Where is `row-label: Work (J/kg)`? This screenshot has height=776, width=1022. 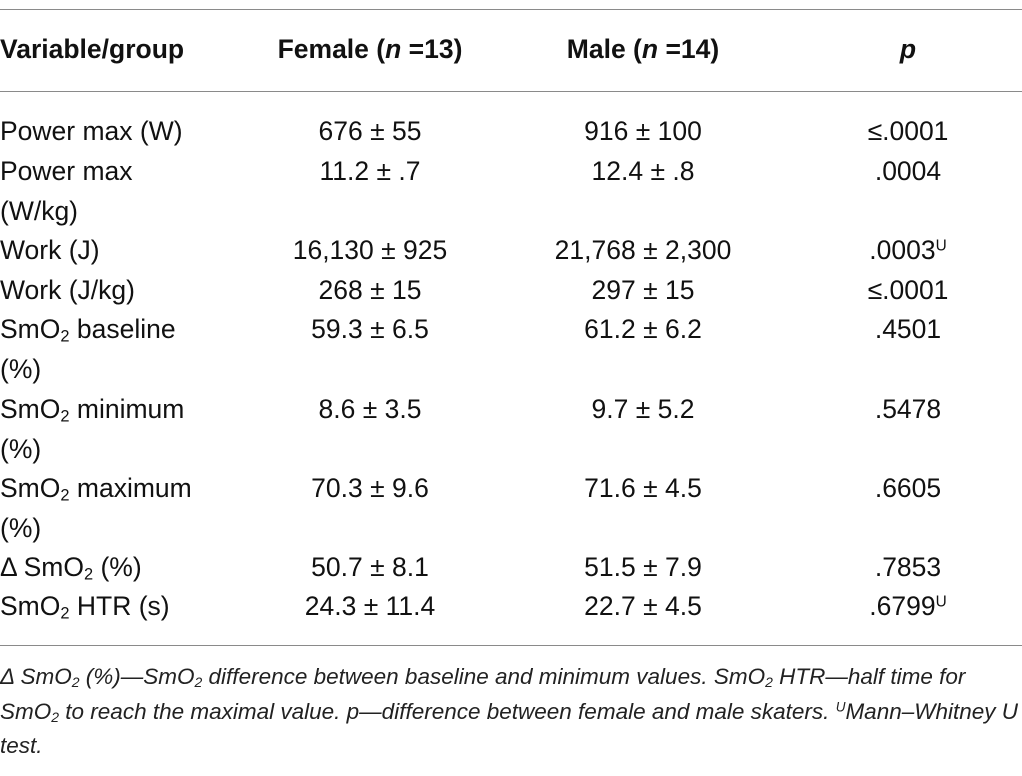 row-label: Work (J/kg) is located at coordinates (67, 290).